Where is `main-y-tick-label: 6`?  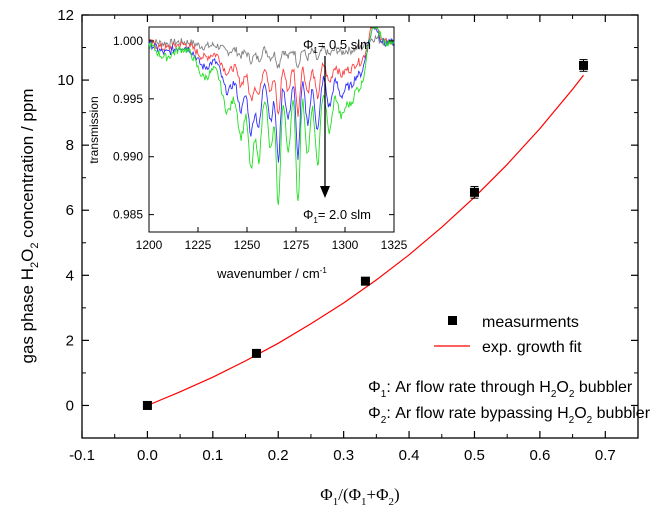 main-y-tick-label: 6 is located at coordinates (70, 210).